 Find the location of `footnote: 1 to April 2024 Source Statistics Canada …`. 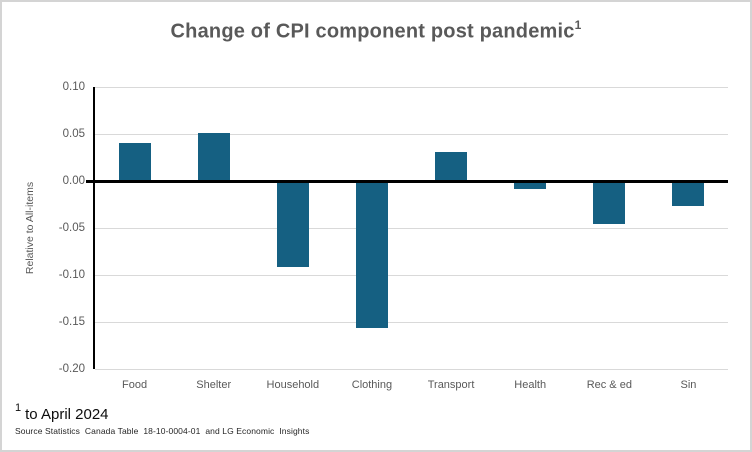

footnote: 1 to April 2024 Source Statistics Canada … is located at coordinates (162, 419).